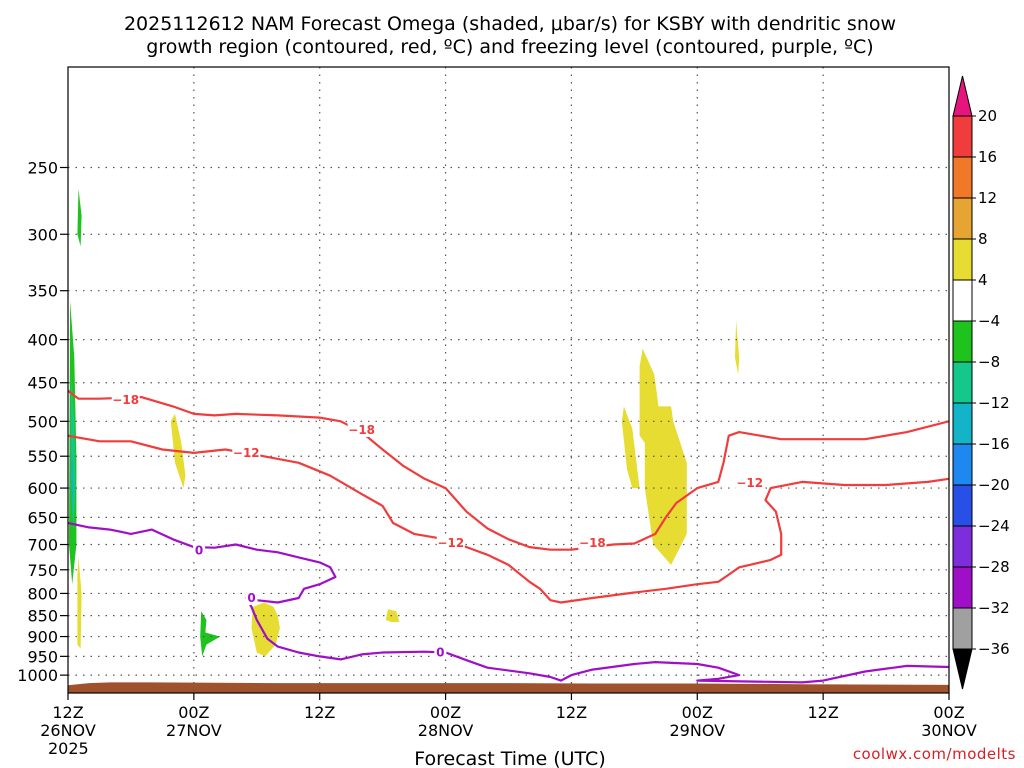 This screenshot has height=768, width=1024. Describe the element at coordinates (42, 383) in the screenshot. I see `y-tick-label: 450` at that location.